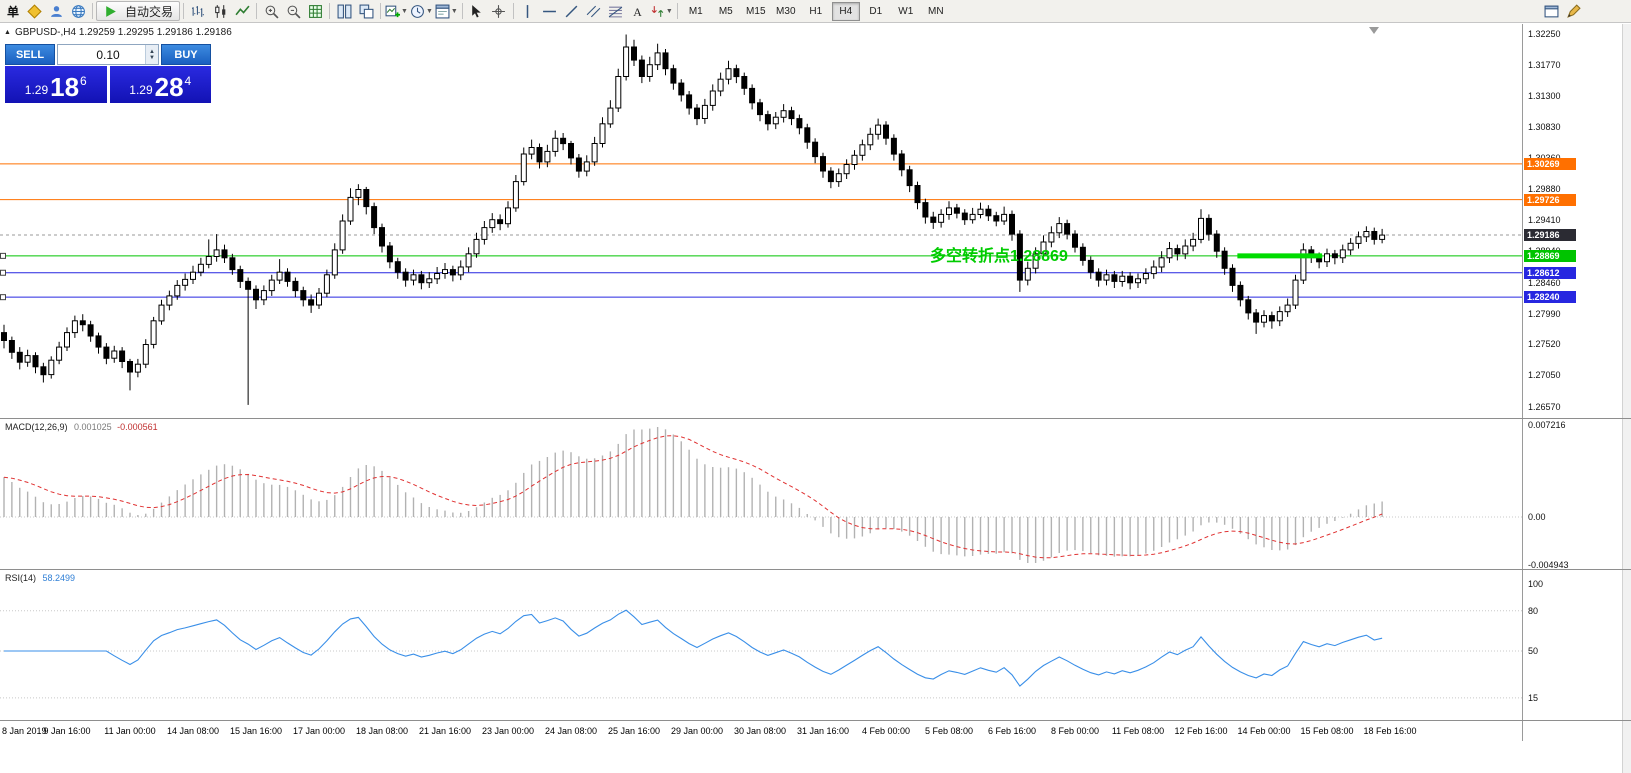 This screenshot has width=1631, height=773. Describe the element at coordinates (1264, 731) in the screenshot. I see `time-axis-label: 14 Feb 00:00` at that location.